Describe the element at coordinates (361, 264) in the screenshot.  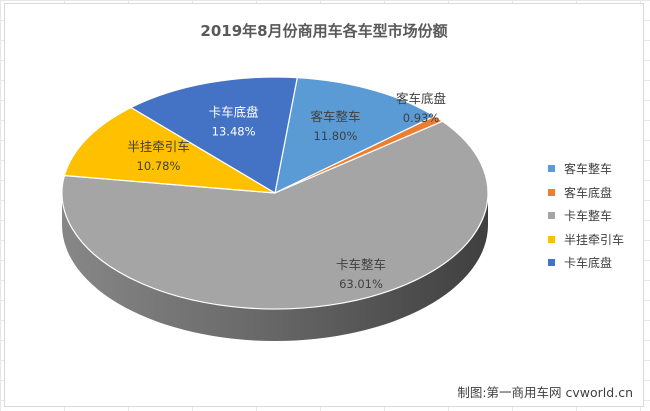
I see `data-label-category-truck-complete: 卡车整车` at that location.